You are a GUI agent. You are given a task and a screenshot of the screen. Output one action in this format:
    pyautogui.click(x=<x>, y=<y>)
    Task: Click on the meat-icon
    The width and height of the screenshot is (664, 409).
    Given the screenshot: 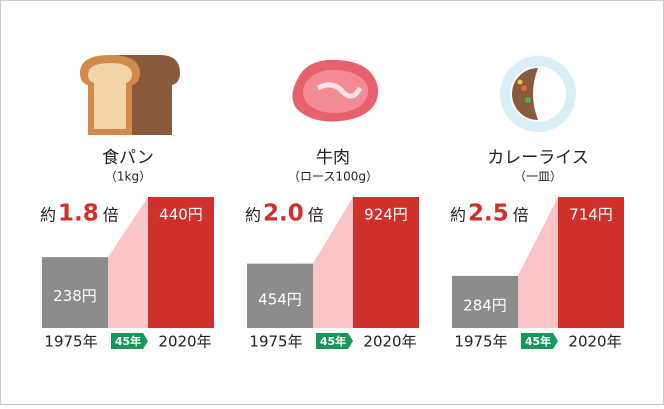 What is the action you would take?
    pyautogui.click(x=335, y=90)
    